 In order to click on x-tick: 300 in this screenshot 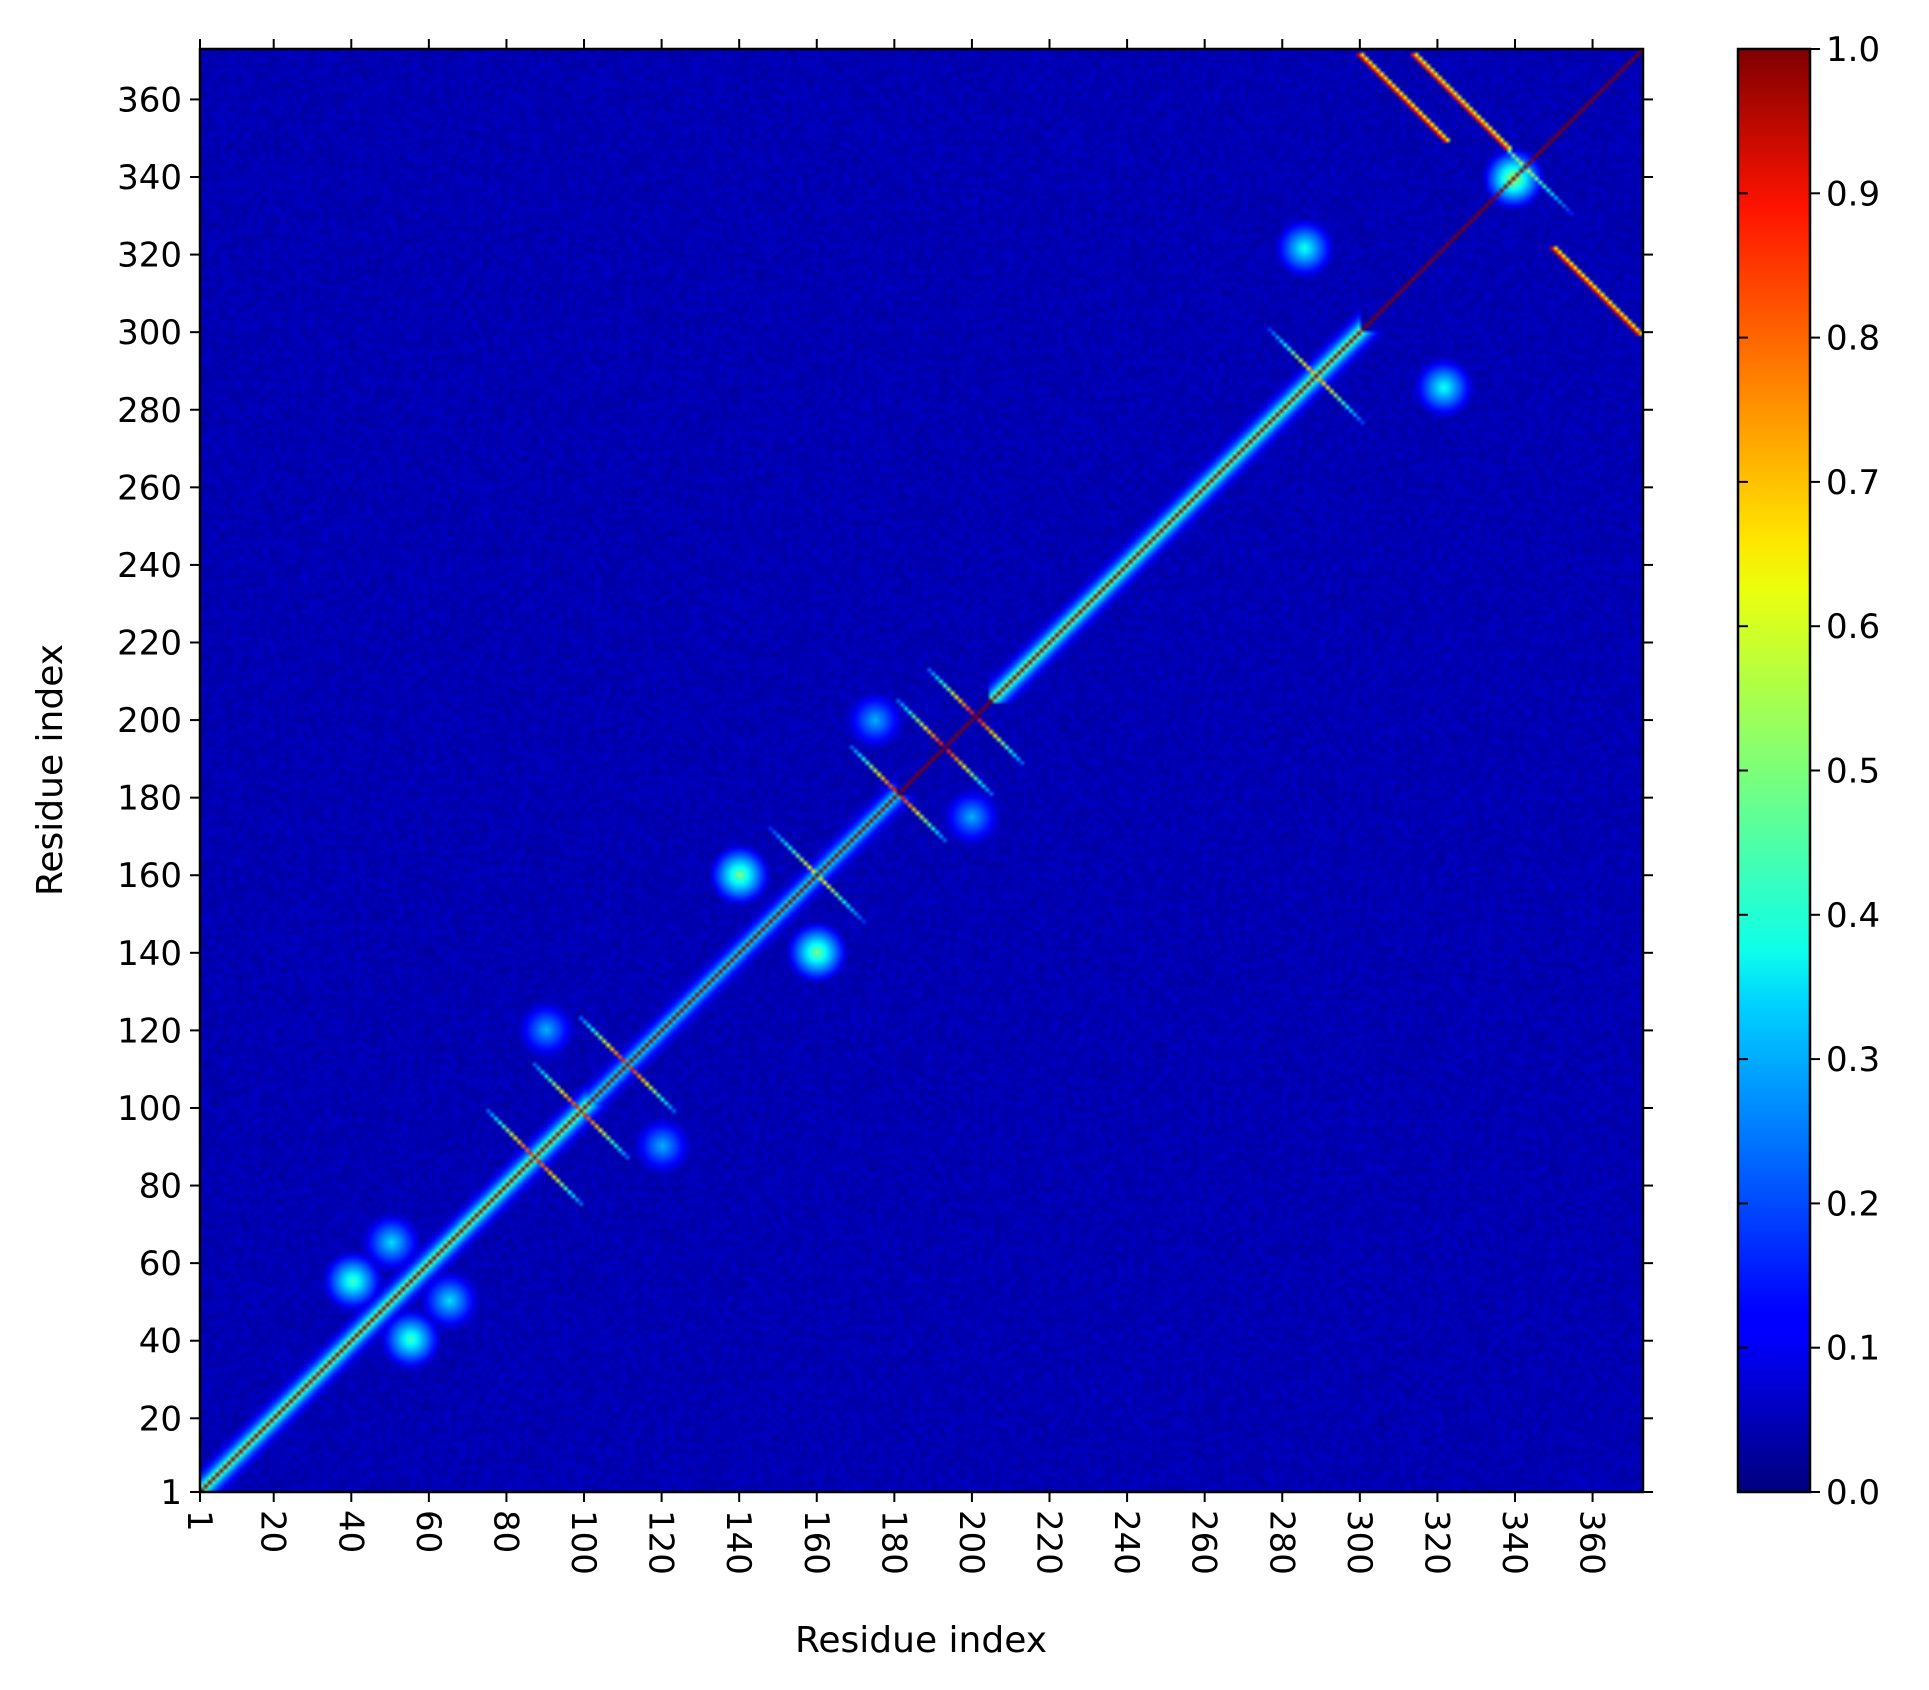, I will do `click(1359, 807)`.